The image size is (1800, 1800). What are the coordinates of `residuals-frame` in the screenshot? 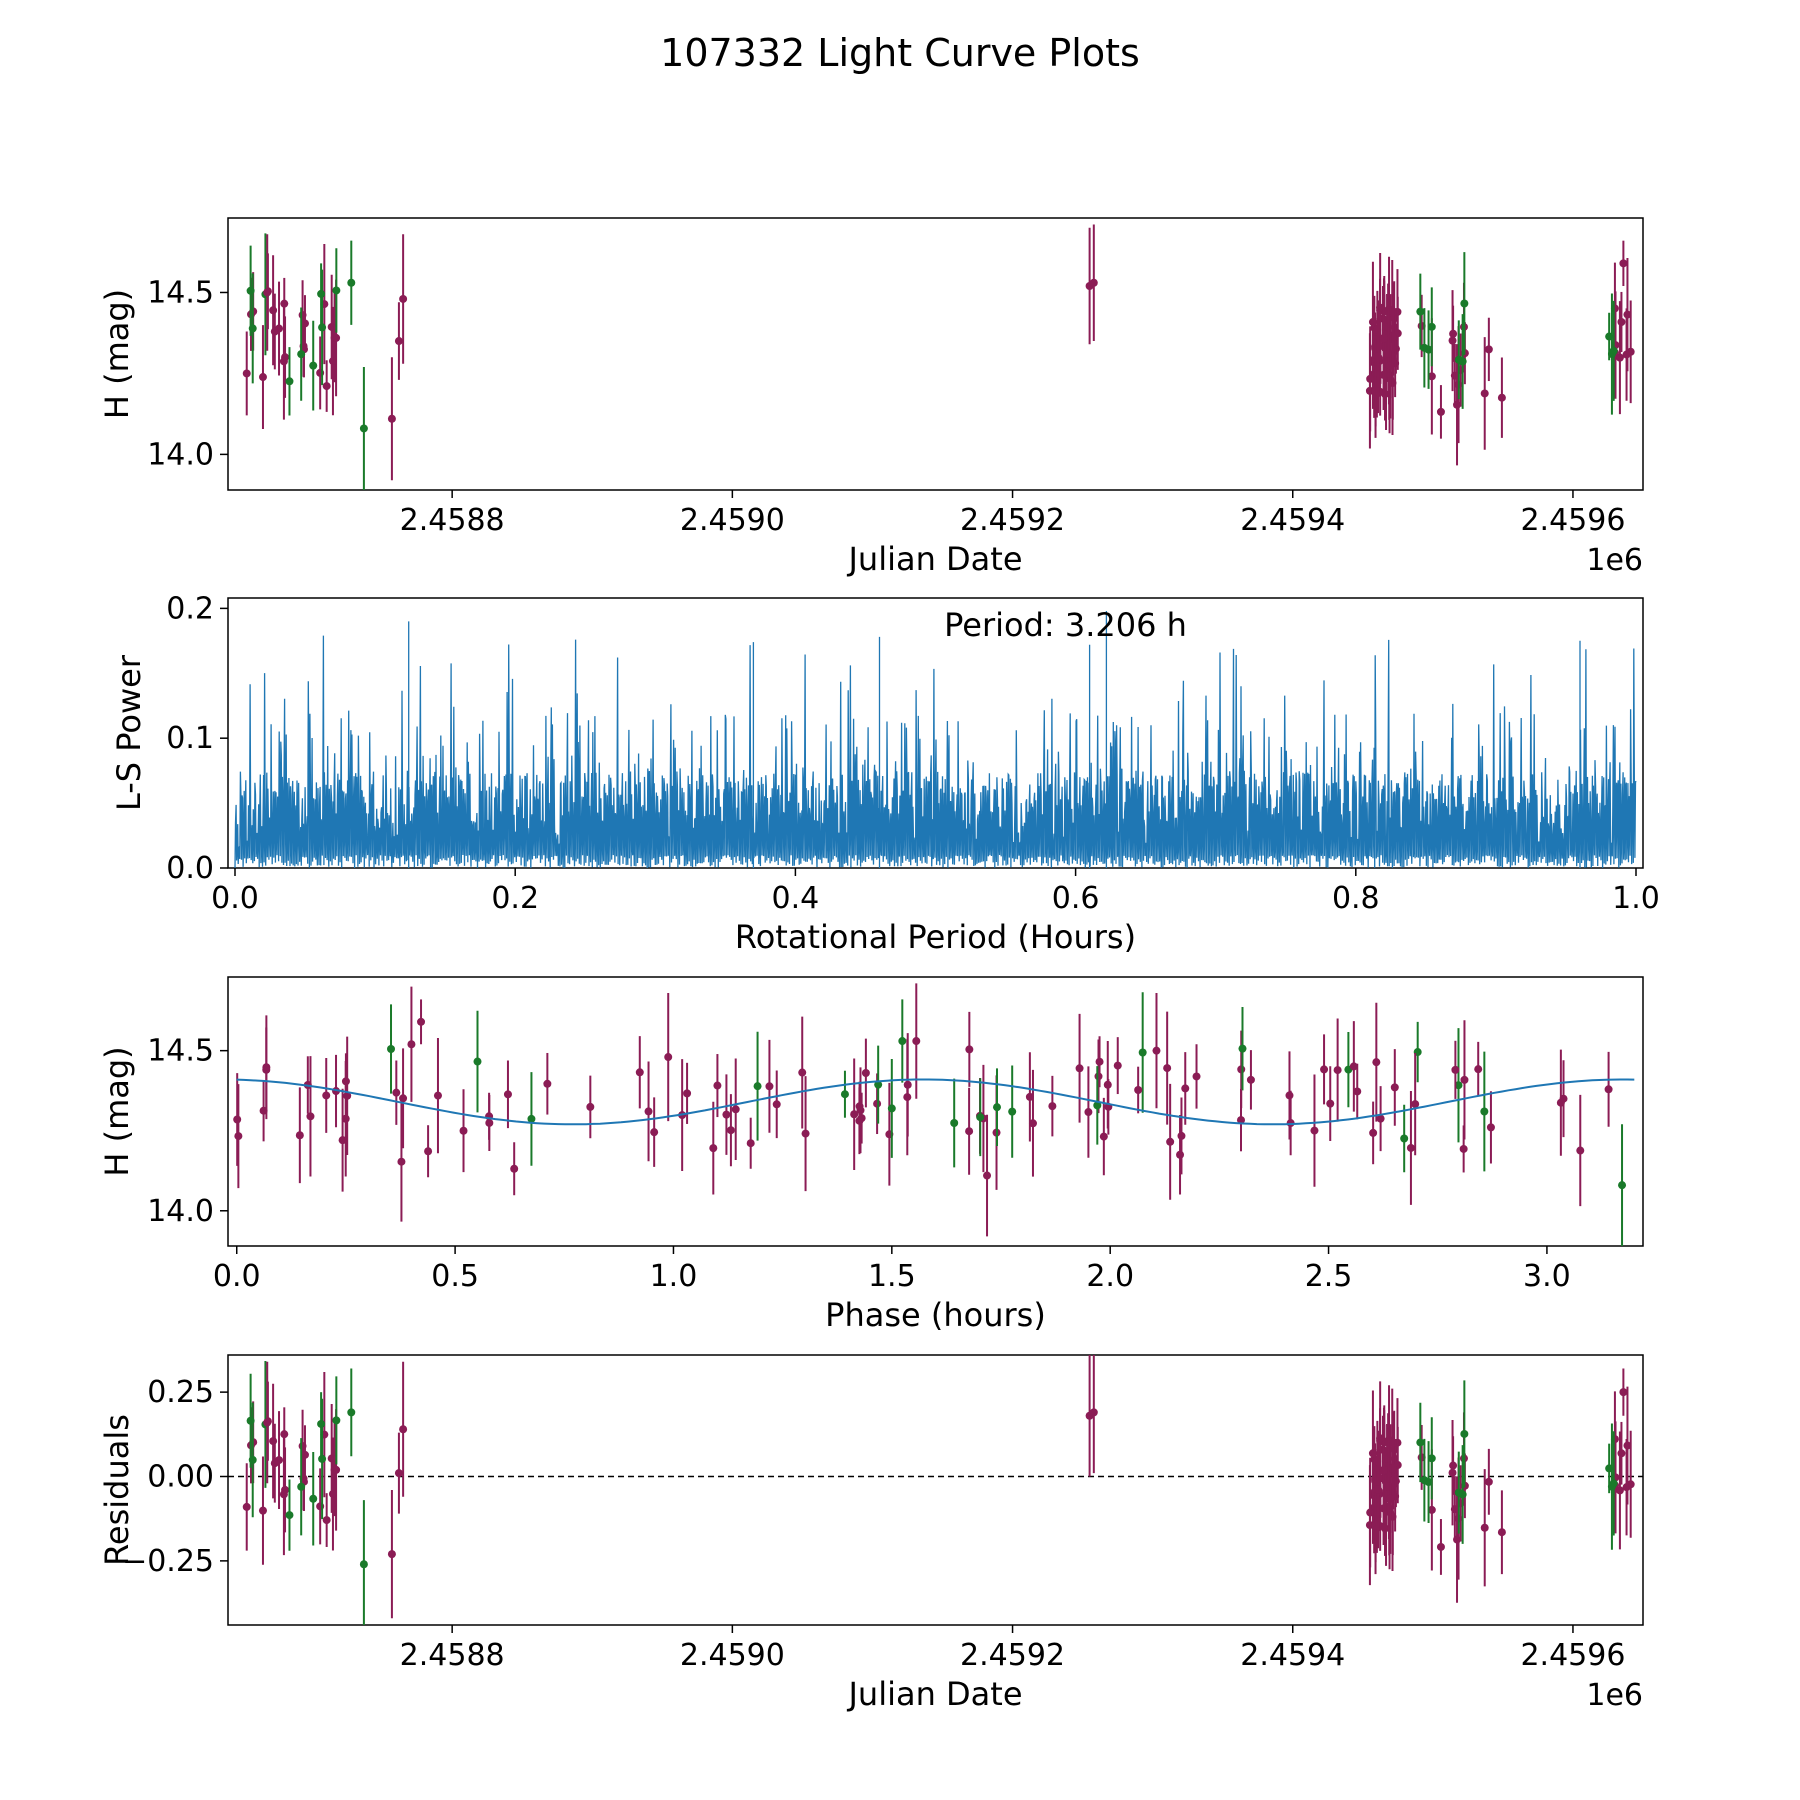 It's located at (935, 1490).